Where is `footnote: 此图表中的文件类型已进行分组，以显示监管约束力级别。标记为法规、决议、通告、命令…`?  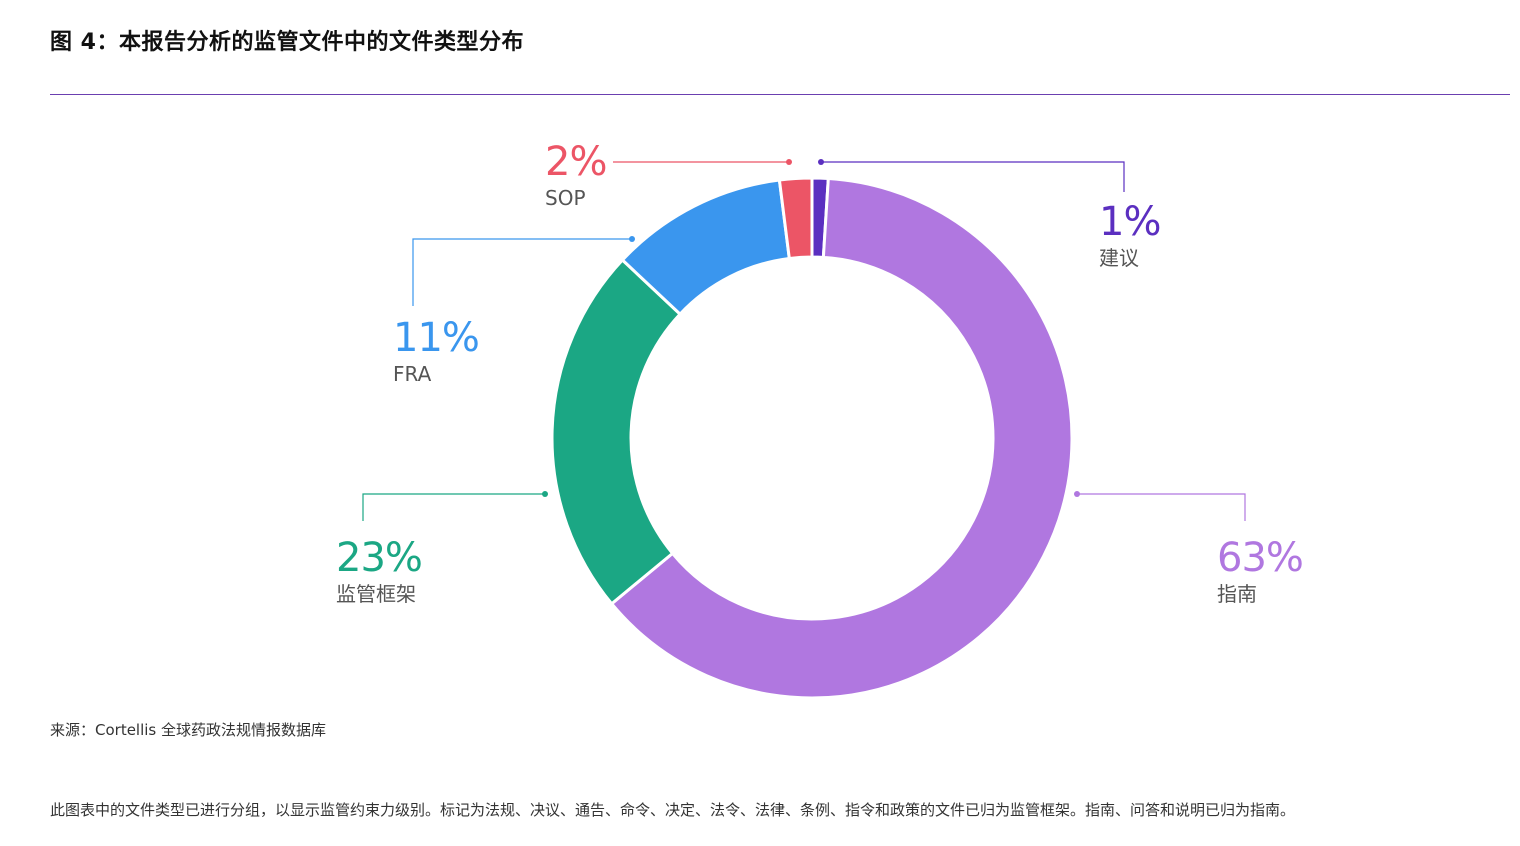
footnote: 此图表中的文件类型已进行分组，以显示监管约束力级别。标记为法规、决议、通告、命令… is located at coordinates (673, 810).